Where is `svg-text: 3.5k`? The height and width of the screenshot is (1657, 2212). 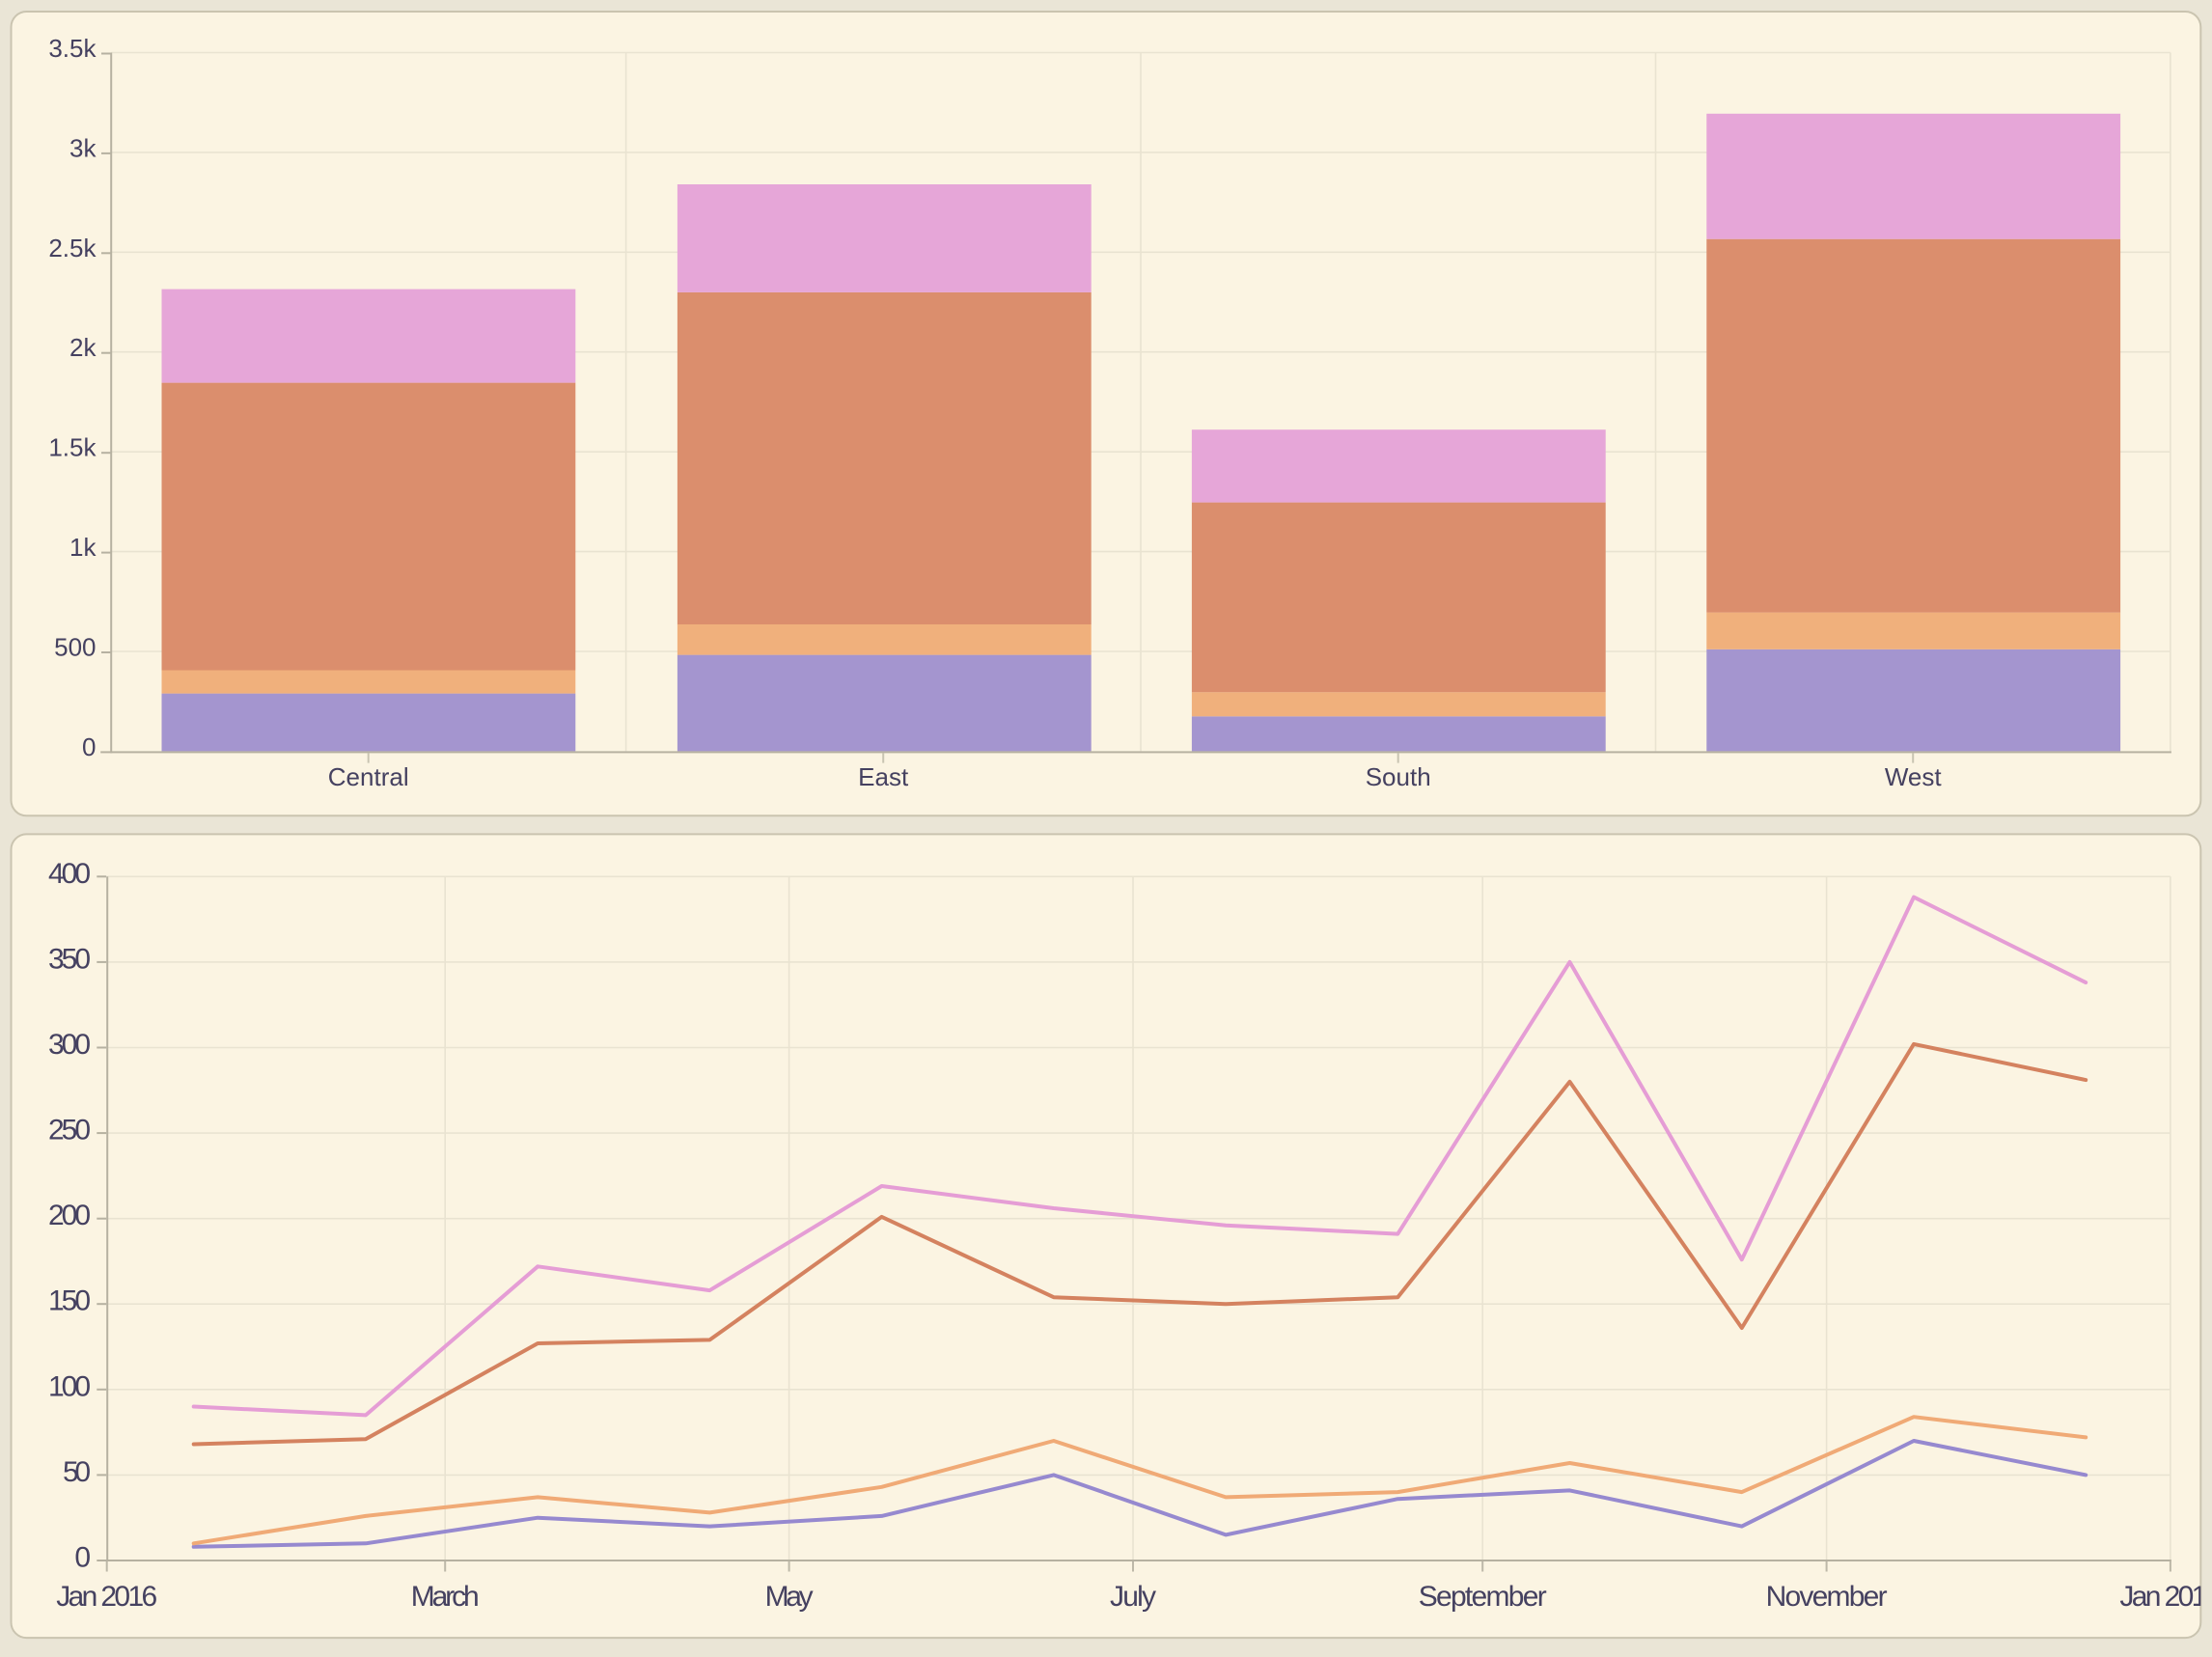 svg-text: 3.5k is located at coordinates (72, 48).